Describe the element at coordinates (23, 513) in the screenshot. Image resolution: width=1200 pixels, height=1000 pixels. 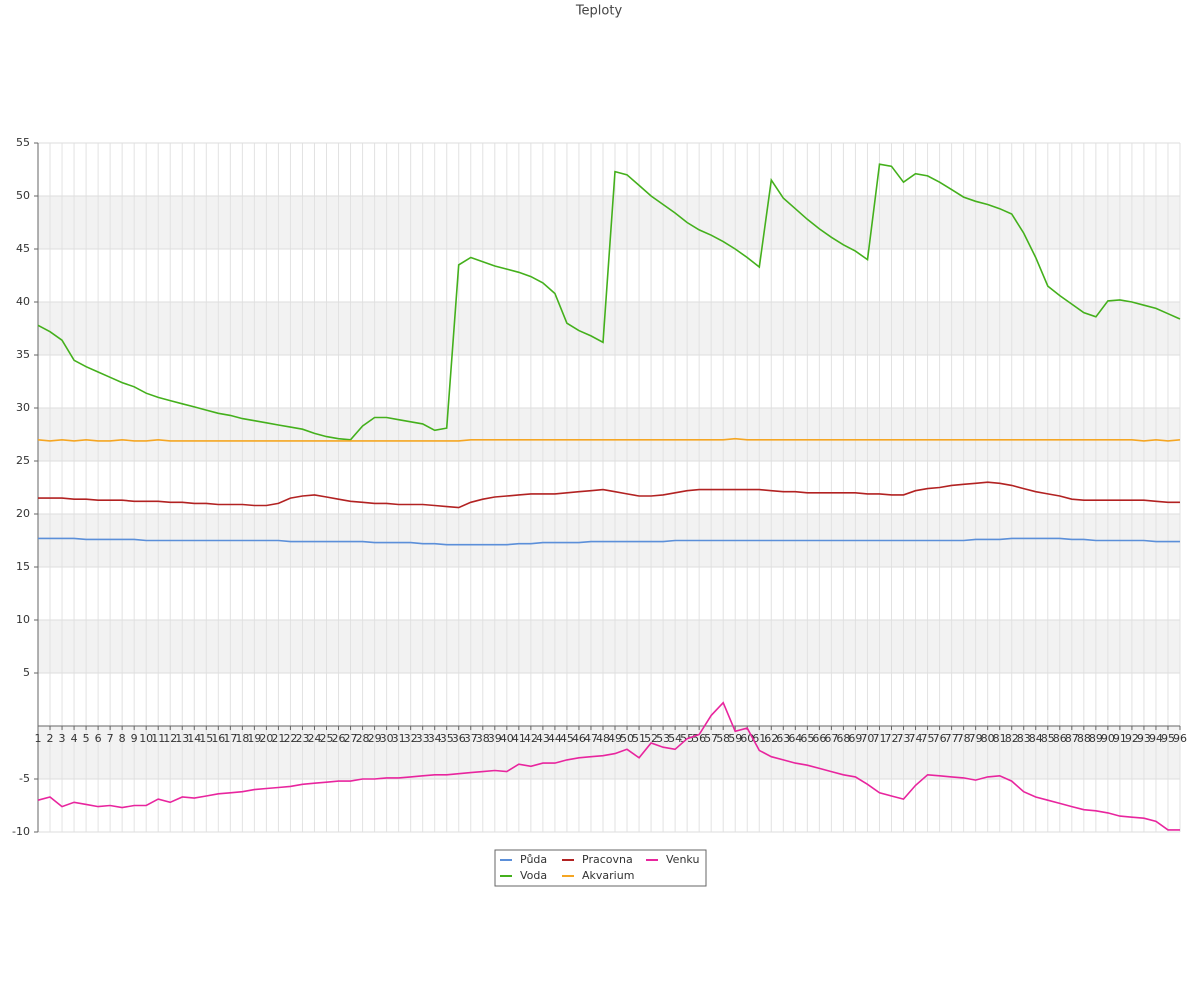
I see `y-tick-label: 20` at that location.